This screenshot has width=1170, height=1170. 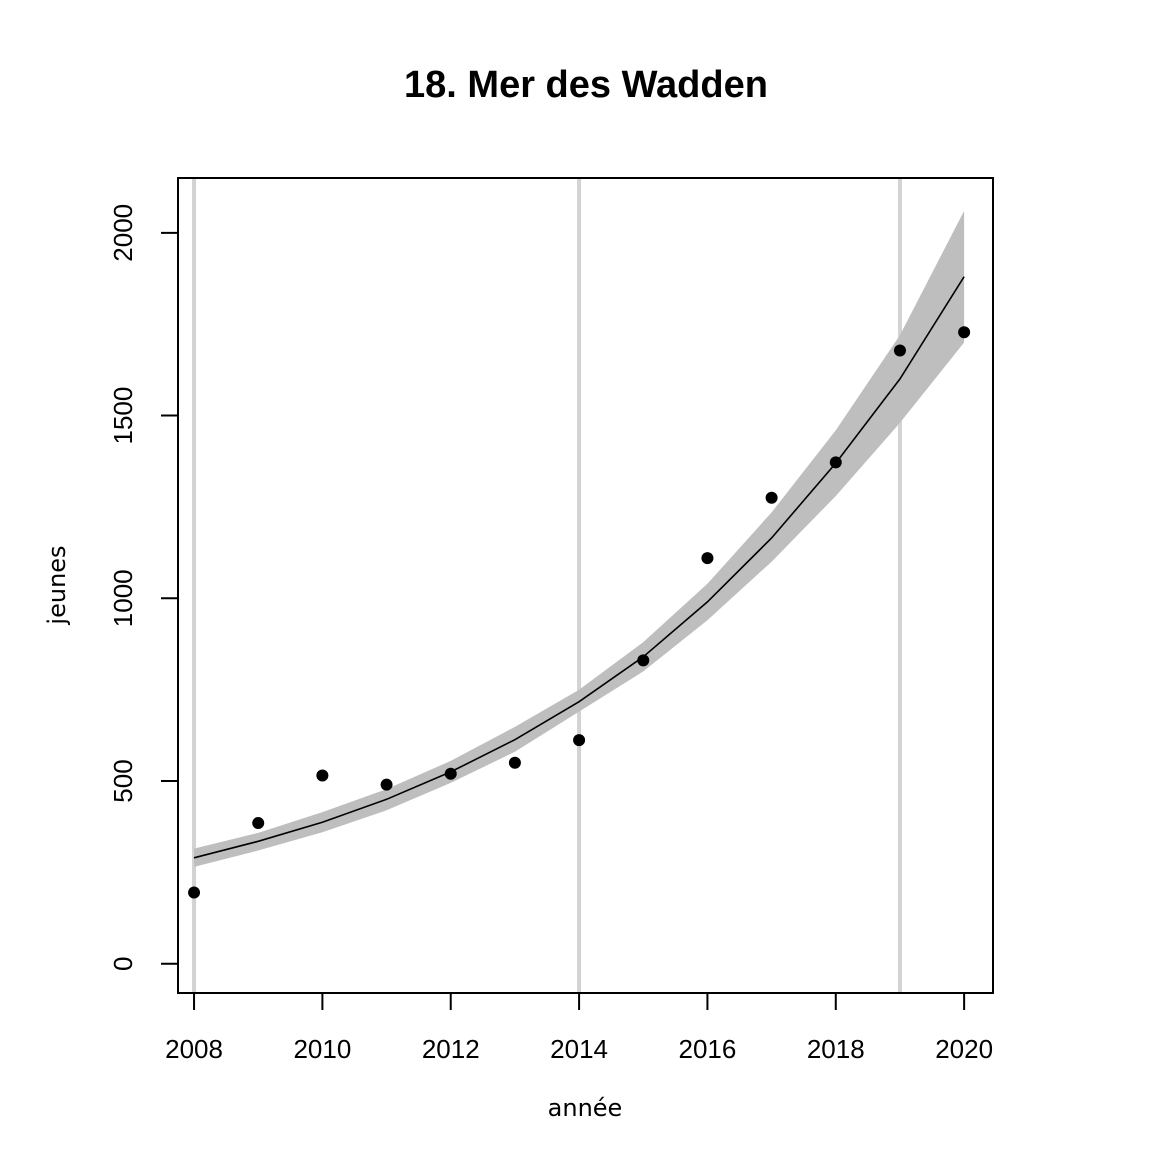 What do you see at coordinates (450, 773) in the screenshot?
I see `data-point-2012` at bounding box center [450, 773].